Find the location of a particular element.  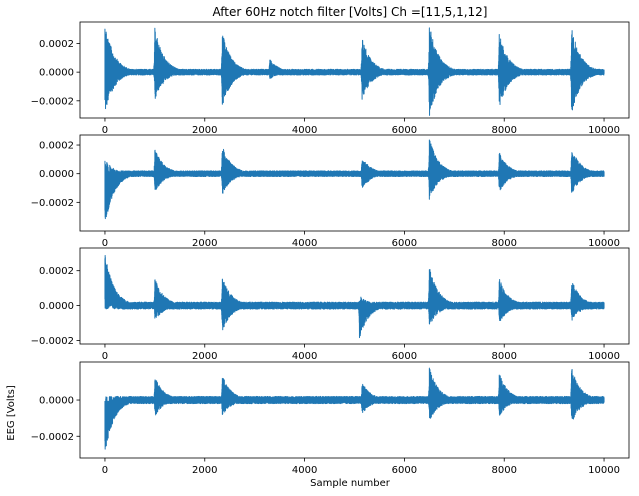

y-axis-label: EEG [Volts] is located at coordinates (11, 413).